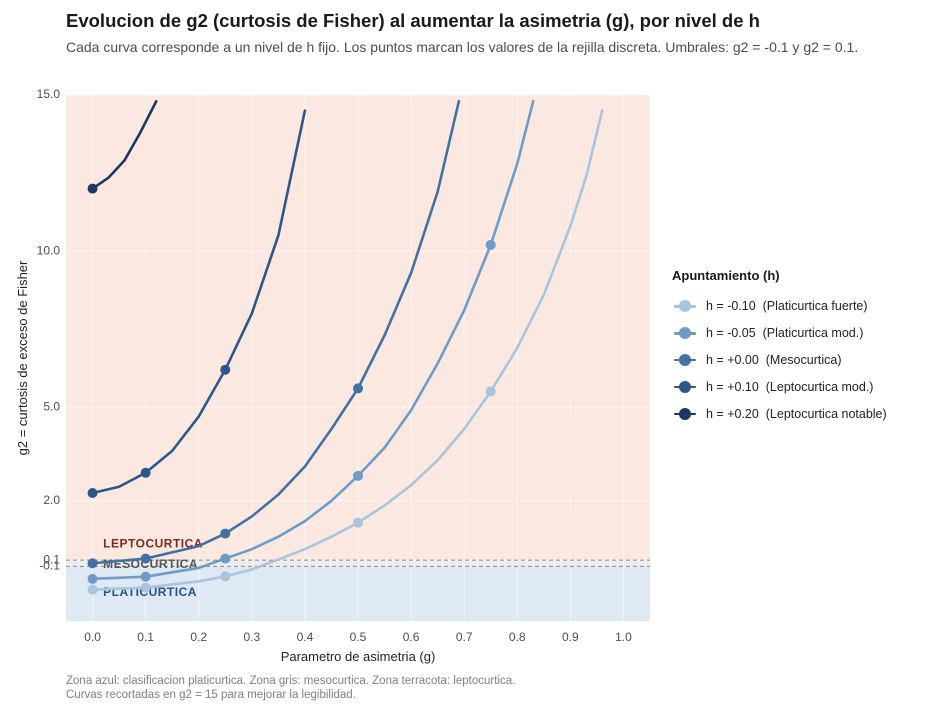 This screenshot has width=933, height=716. I want to click on y-tick-label-2: 2.0, so click(51, 500).